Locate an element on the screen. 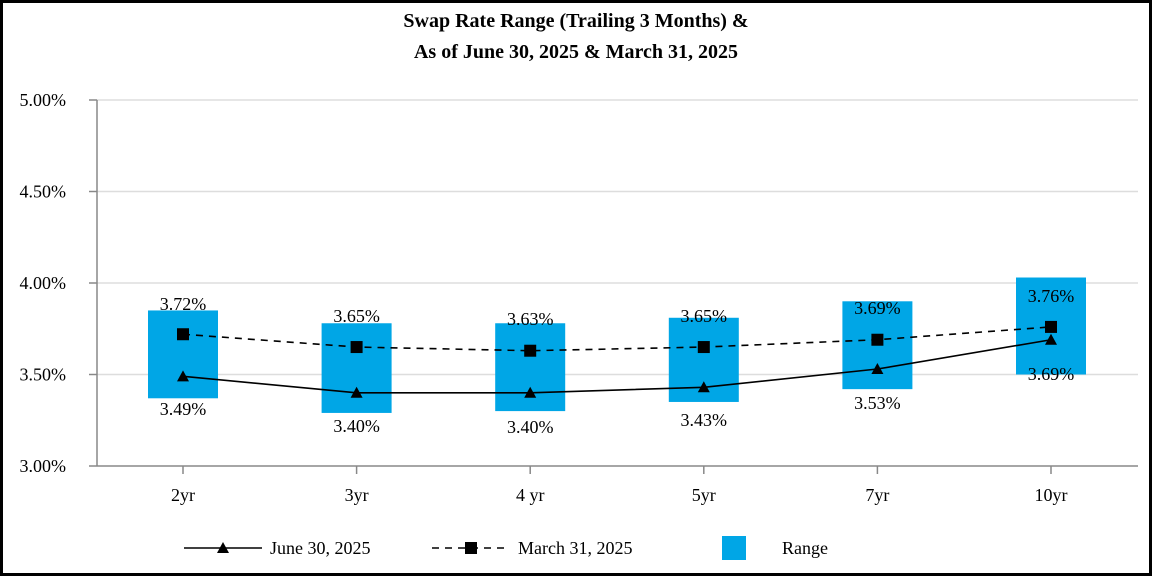 This screenshot has height=576, width=1152. legend-range-label: Range is located at coordinates (805, 548).